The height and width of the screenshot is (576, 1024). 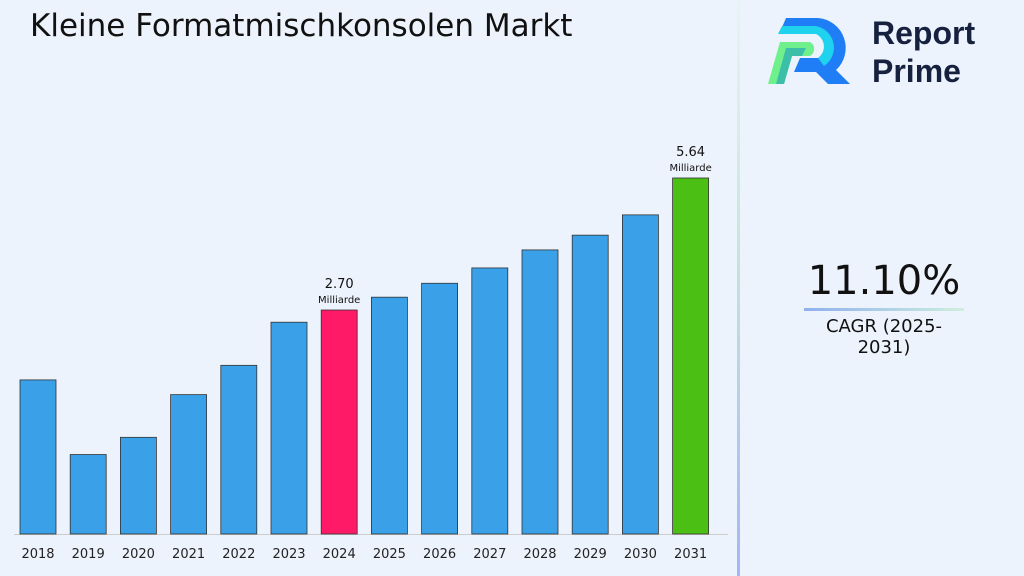 What do you see at coordinates (88, 494) in the screenshot?
I see `bar-2019` at bounding box center [88, 494].